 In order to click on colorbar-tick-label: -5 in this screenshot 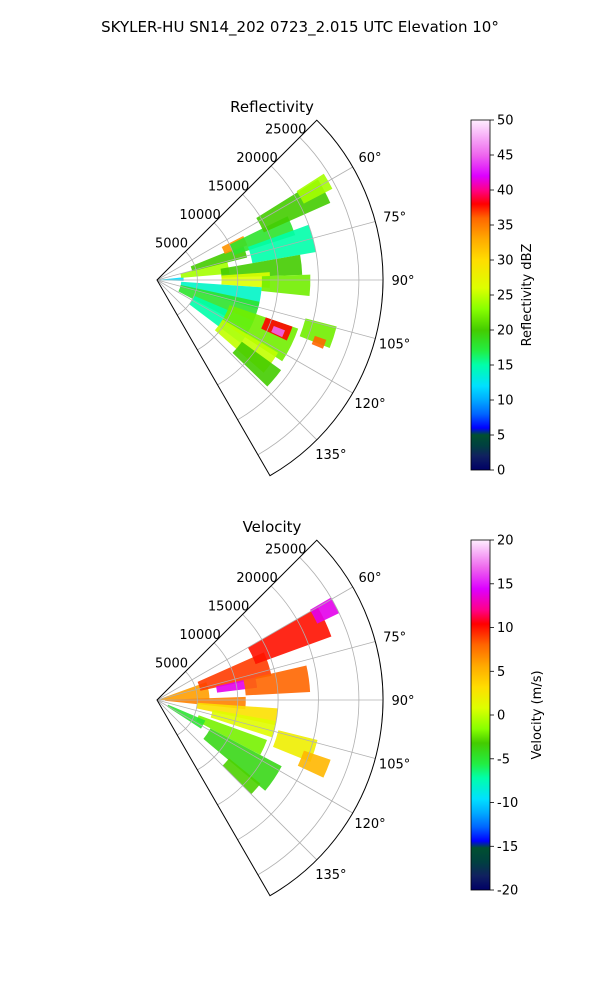, I will do `click(503, 759)`.